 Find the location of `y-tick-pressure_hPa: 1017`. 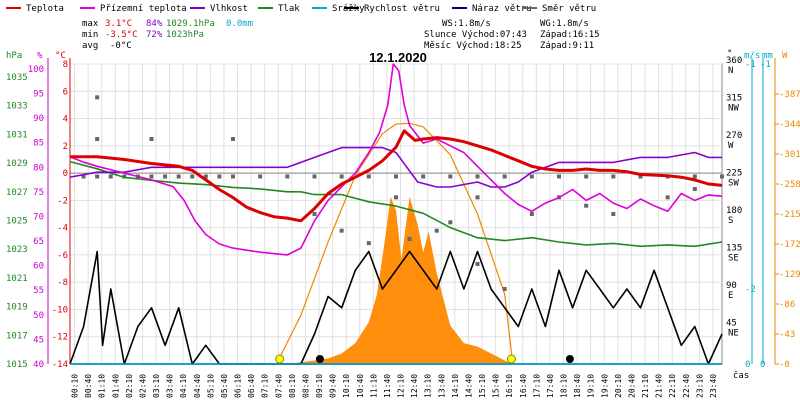

y-tick-pressure_hPa: 1017 is located at coordinates (17, 336).